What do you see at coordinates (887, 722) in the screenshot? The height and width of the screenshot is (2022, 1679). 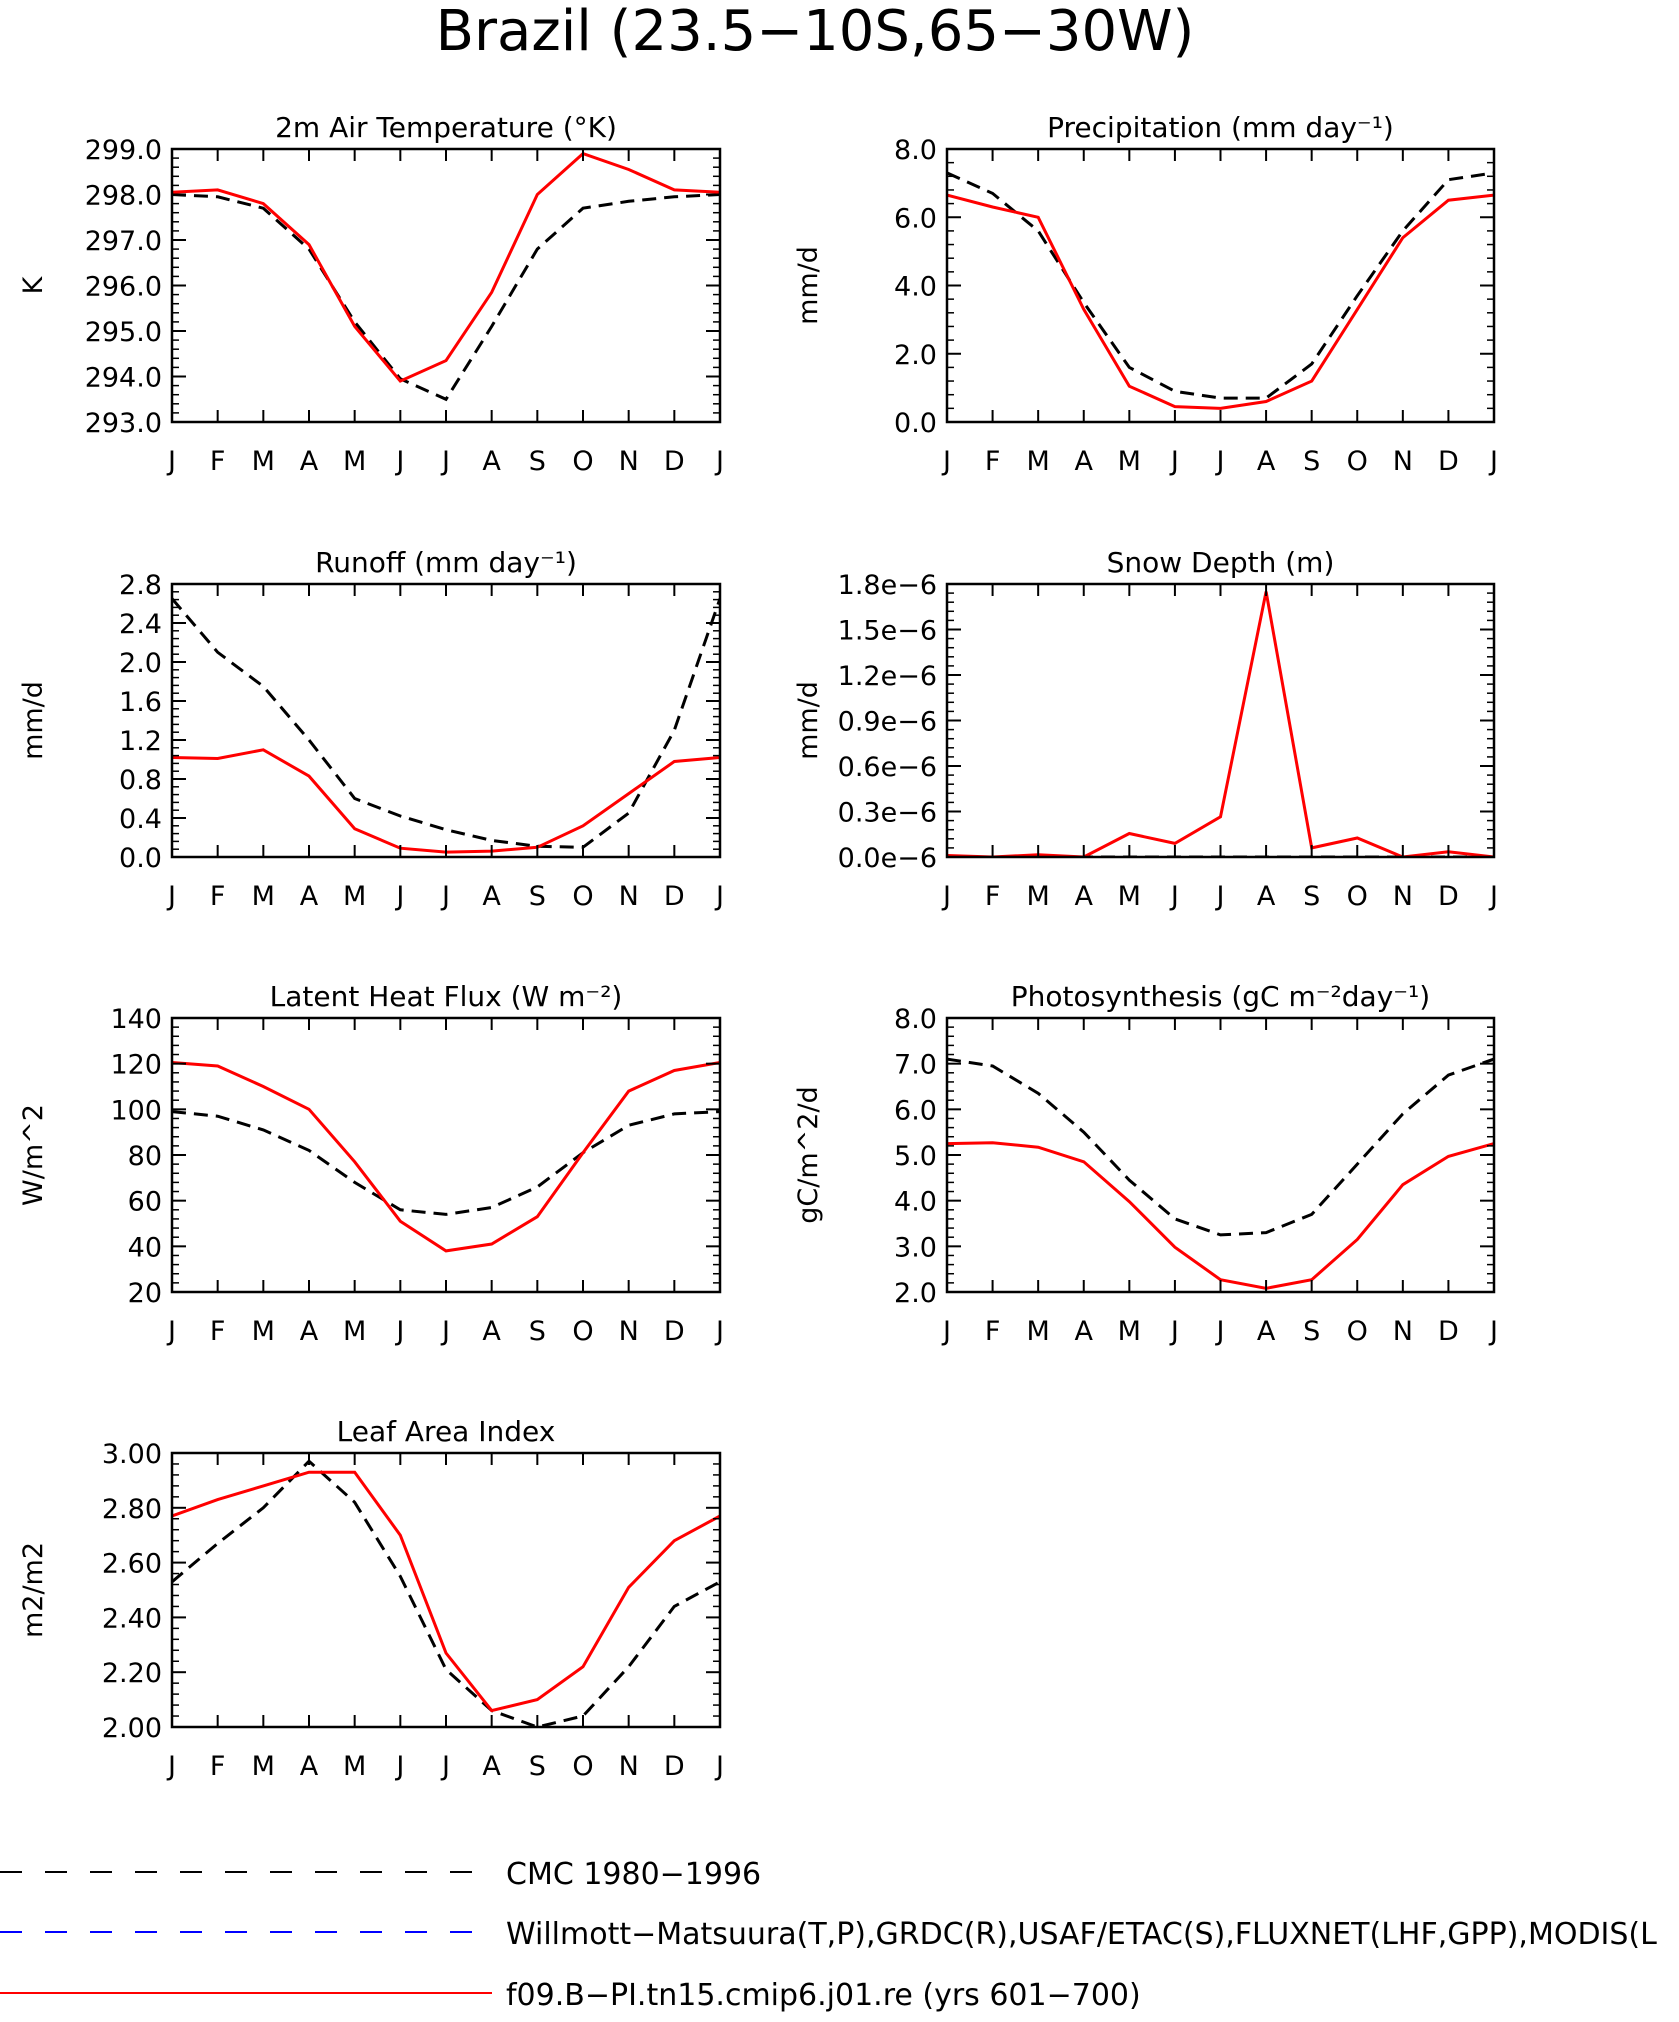 I see `y-tick-label: 0.9e−6` at bounding box center [887, 722].